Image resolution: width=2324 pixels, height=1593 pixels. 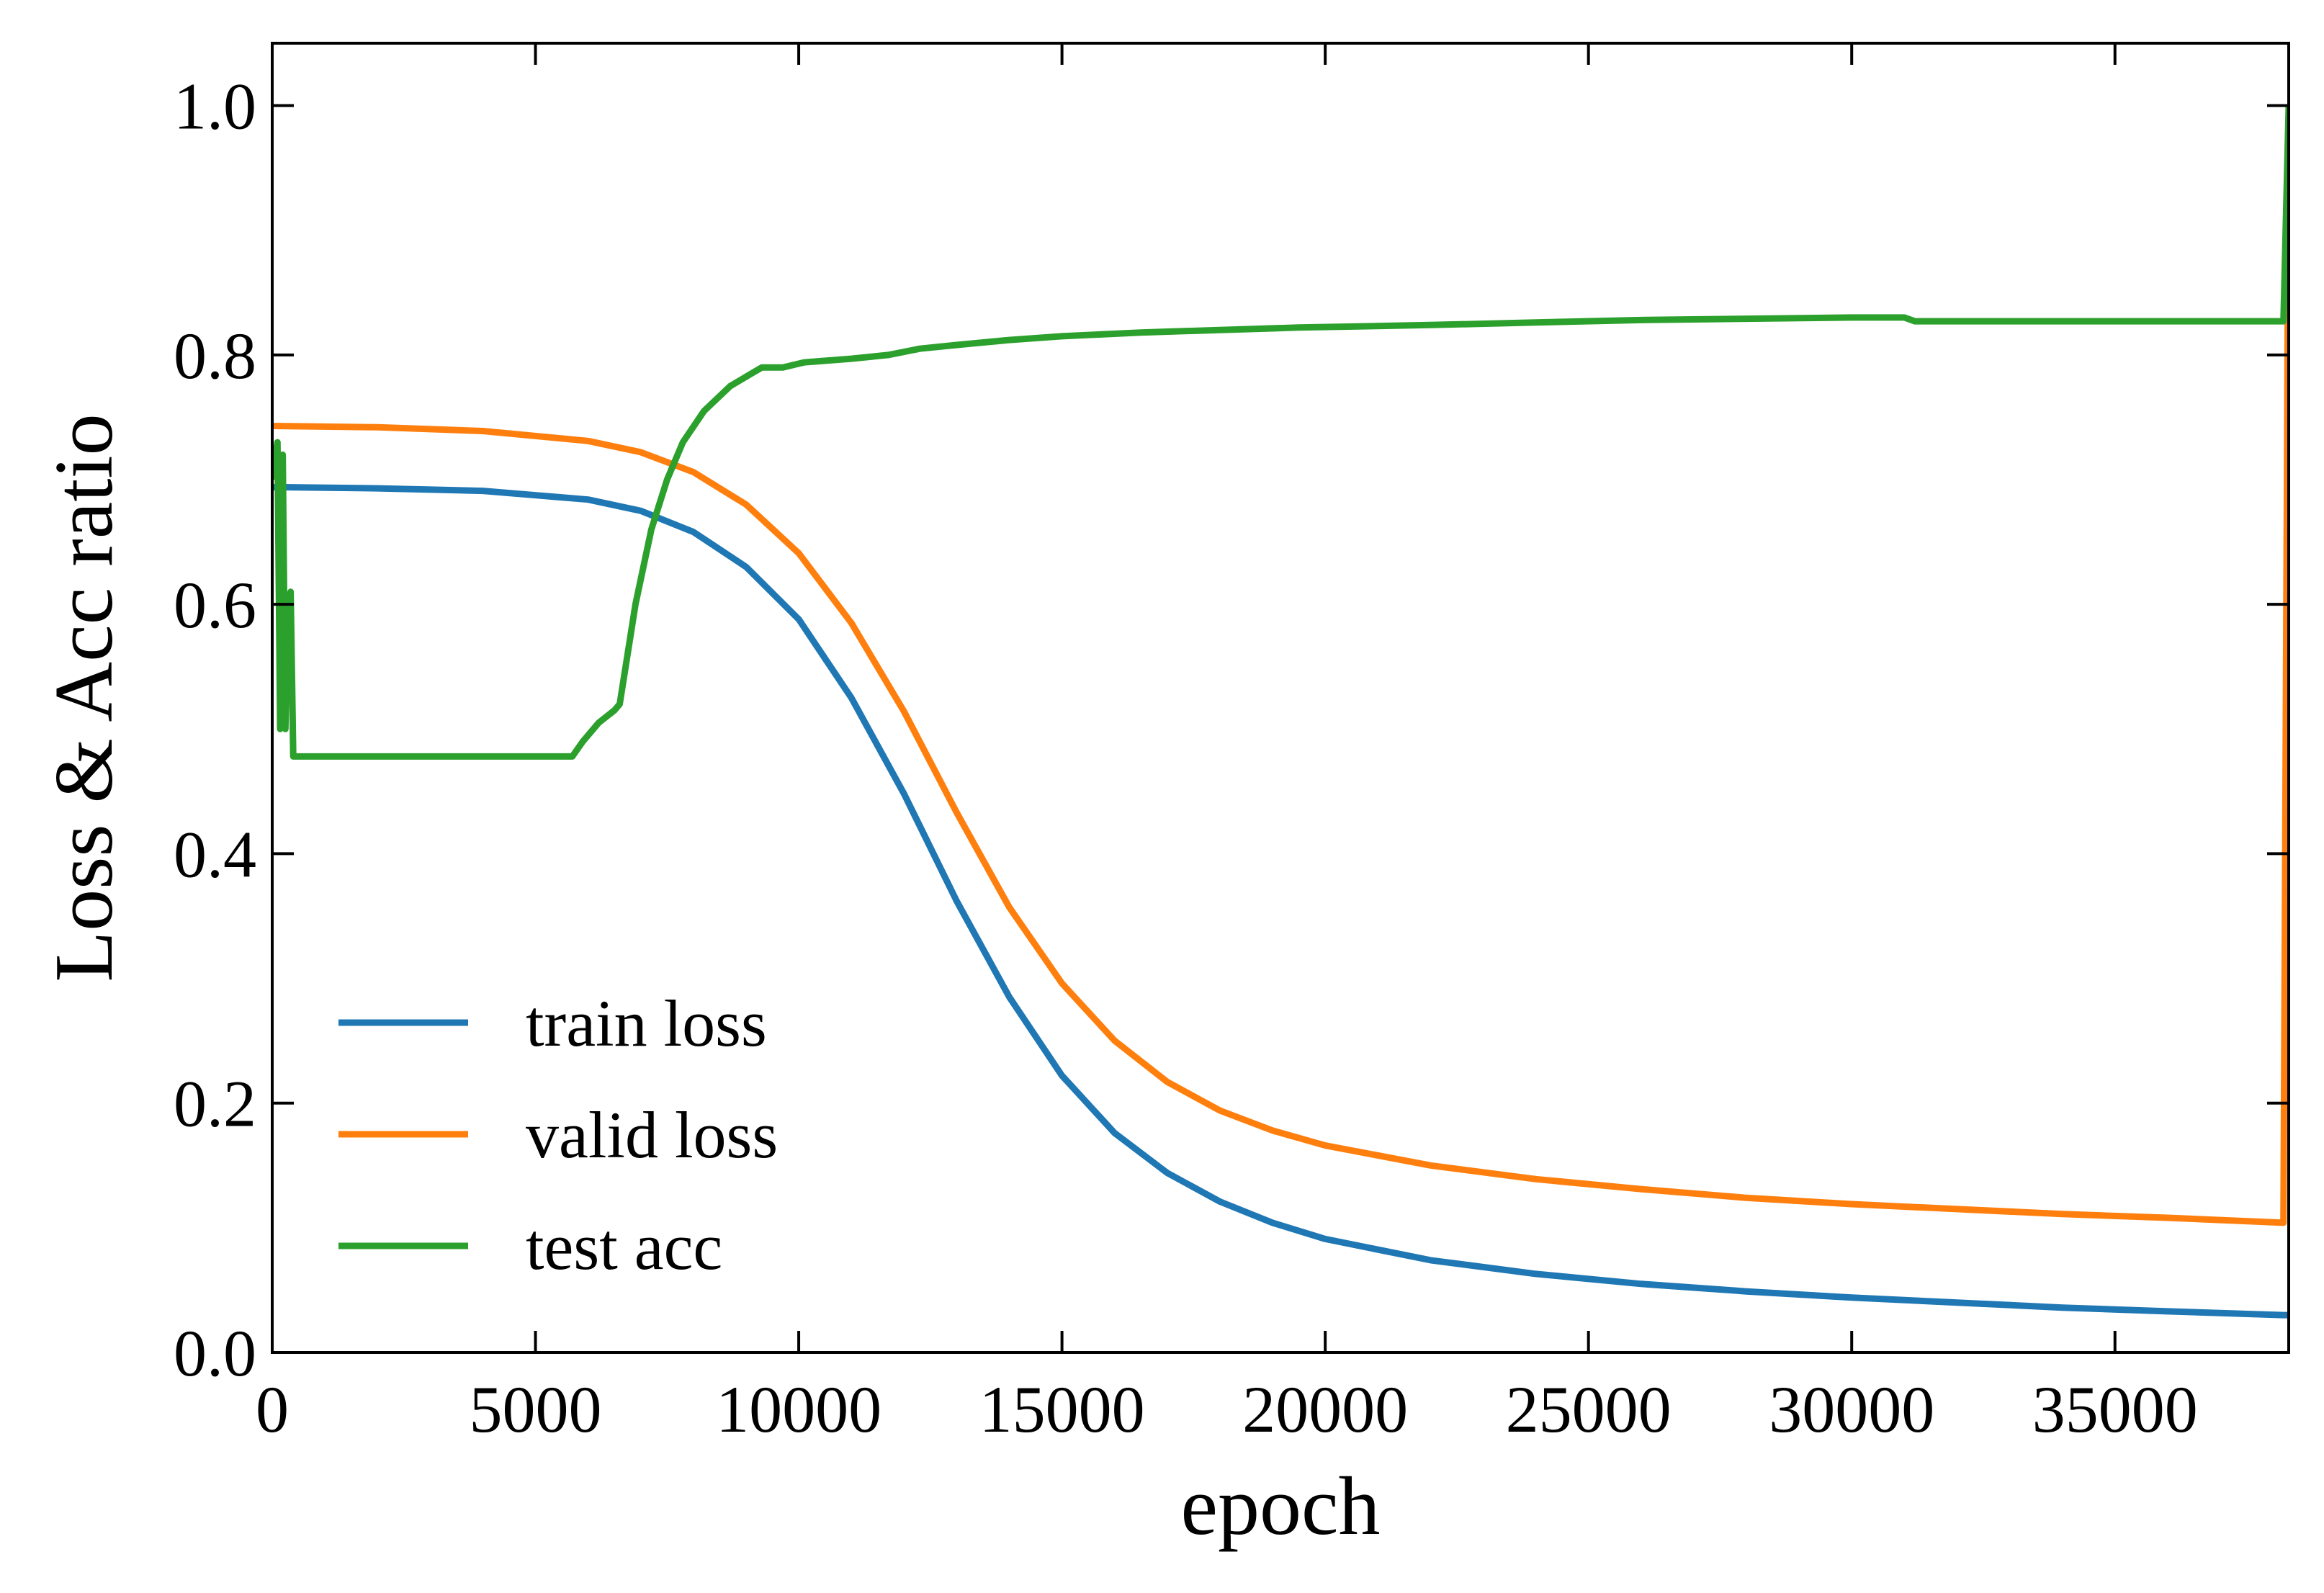 I want to click on legend-label-valid-loss: valid loss, so click(x=652, y=1135).